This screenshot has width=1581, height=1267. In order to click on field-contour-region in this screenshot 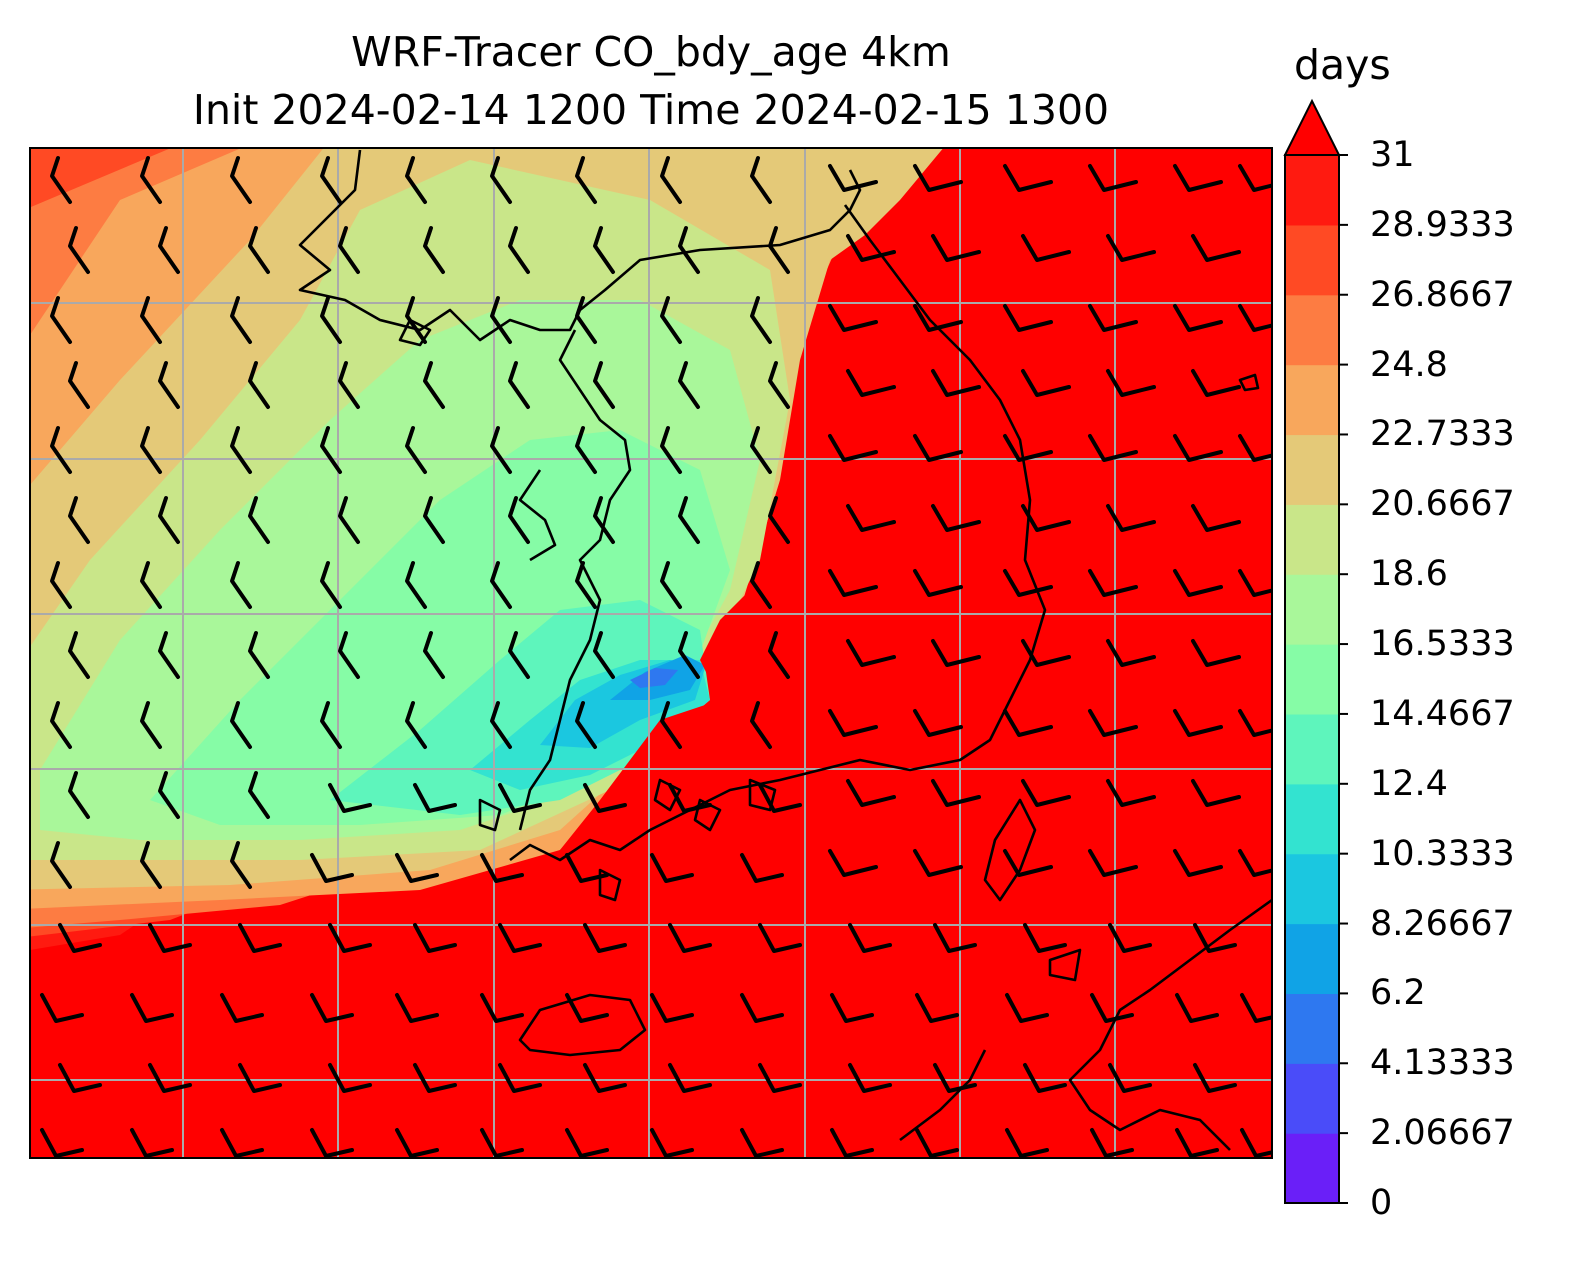, I will do `click(654, 678)`.